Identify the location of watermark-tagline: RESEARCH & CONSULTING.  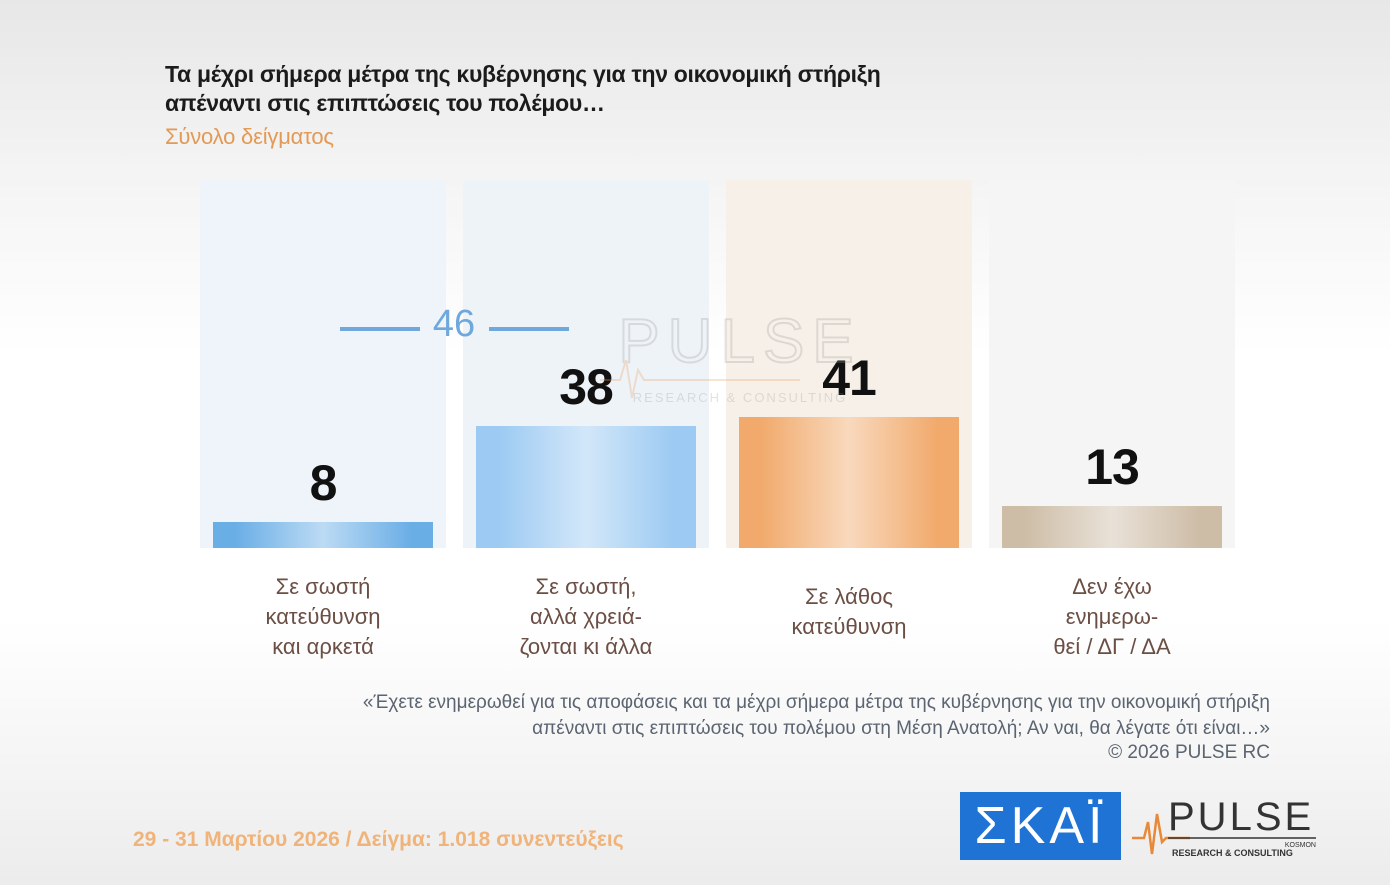
(740, 397).